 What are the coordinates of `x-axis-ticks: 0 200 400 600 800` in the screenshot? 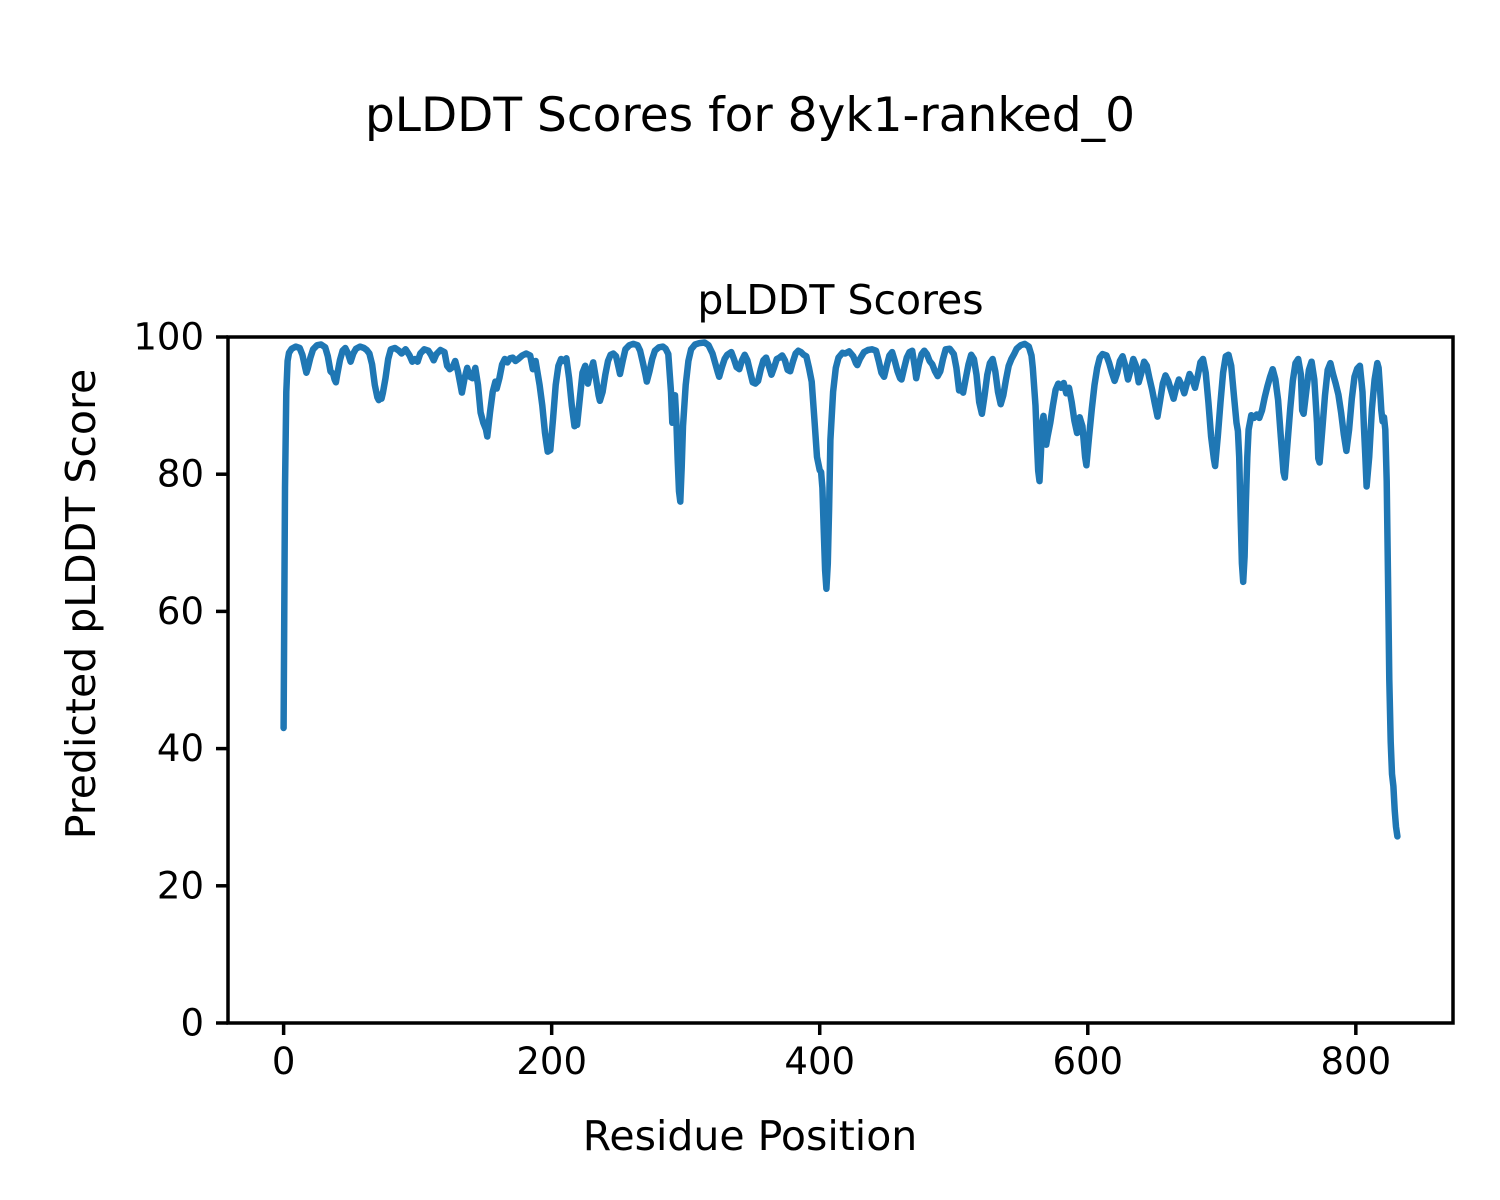 It's located at (831, 1053).